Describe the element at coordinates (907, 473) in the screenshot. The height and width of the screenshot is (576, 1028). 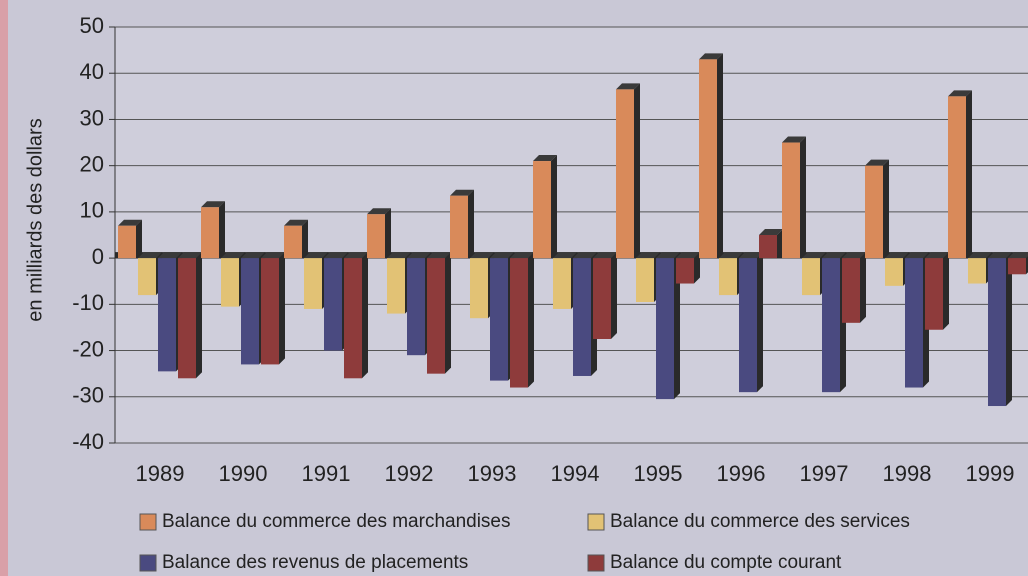
I see `x-tick-label: 1998` at that location.